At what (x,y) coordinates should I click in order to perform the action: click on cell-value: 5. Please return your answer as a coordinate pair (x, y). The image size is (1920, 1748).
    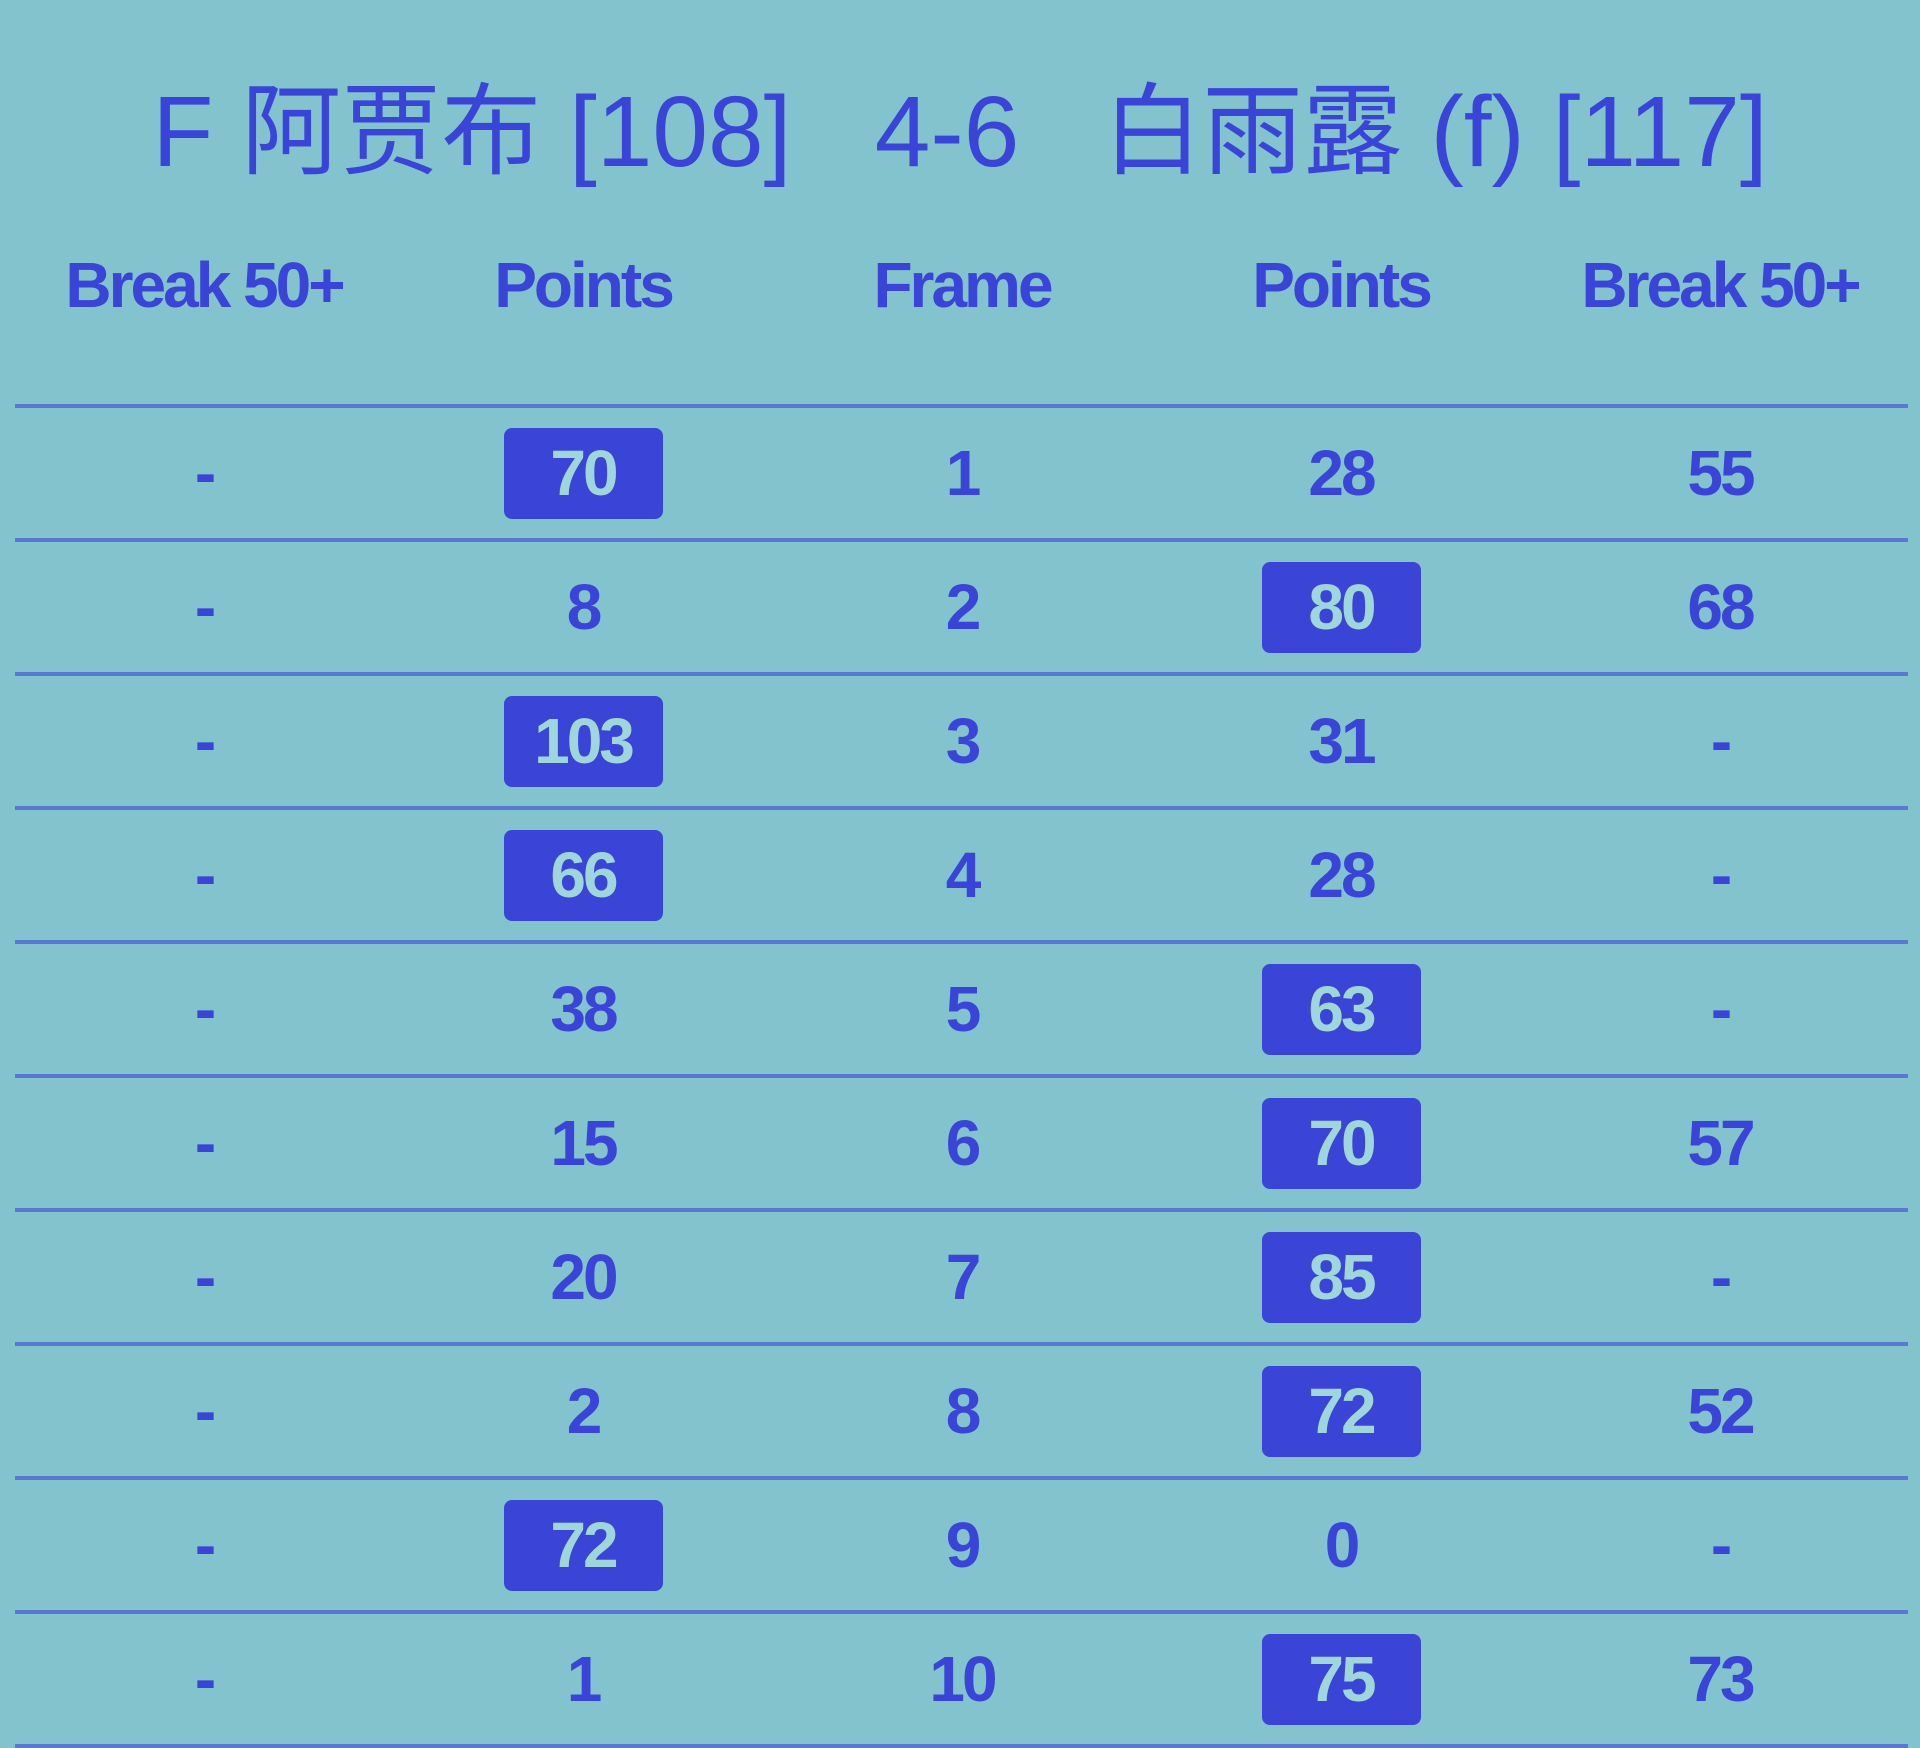
    Looking at the image, I should click on (963, 1009).